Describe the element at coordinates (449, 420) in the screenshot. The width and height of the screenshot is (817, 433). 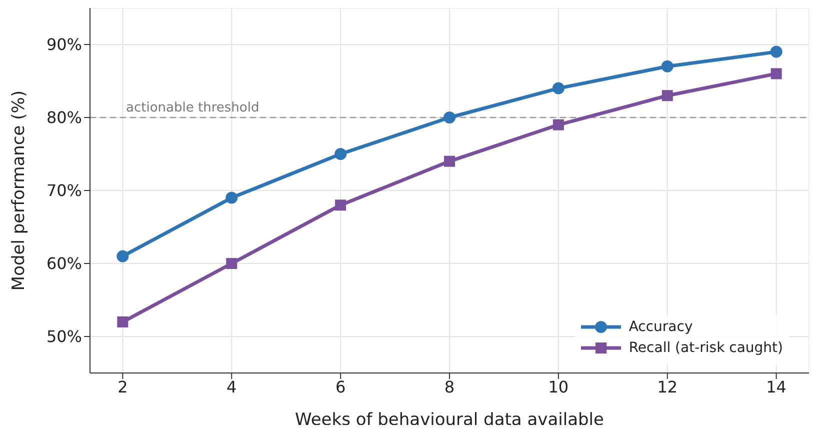
I see `x-axis-title: Weeks of behavioural data available` at that location.